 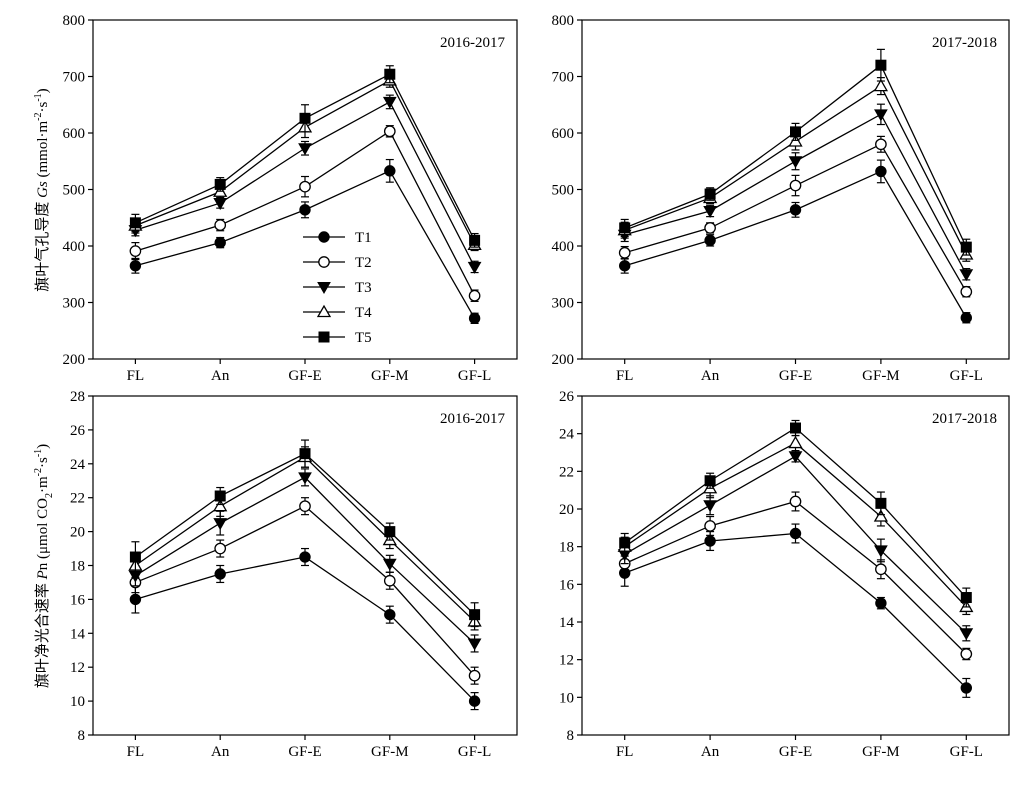 I want to click on y-tick-label: 10, so click(x=77, y=702).